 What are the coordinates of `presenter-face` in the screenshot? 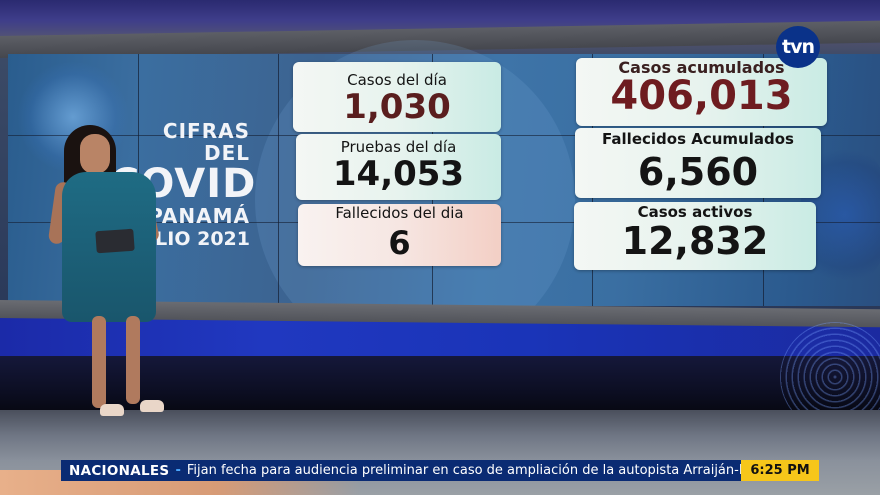 It's located at (95, 154).